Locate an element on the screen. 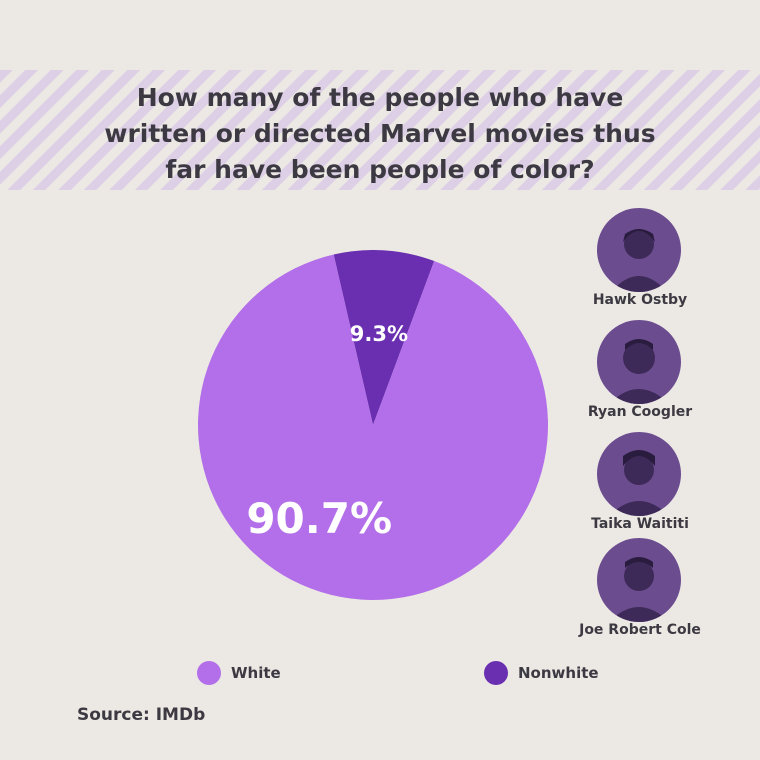  person-hawk-ostby: Hawk Ostby is located at coordinates (650, 262).